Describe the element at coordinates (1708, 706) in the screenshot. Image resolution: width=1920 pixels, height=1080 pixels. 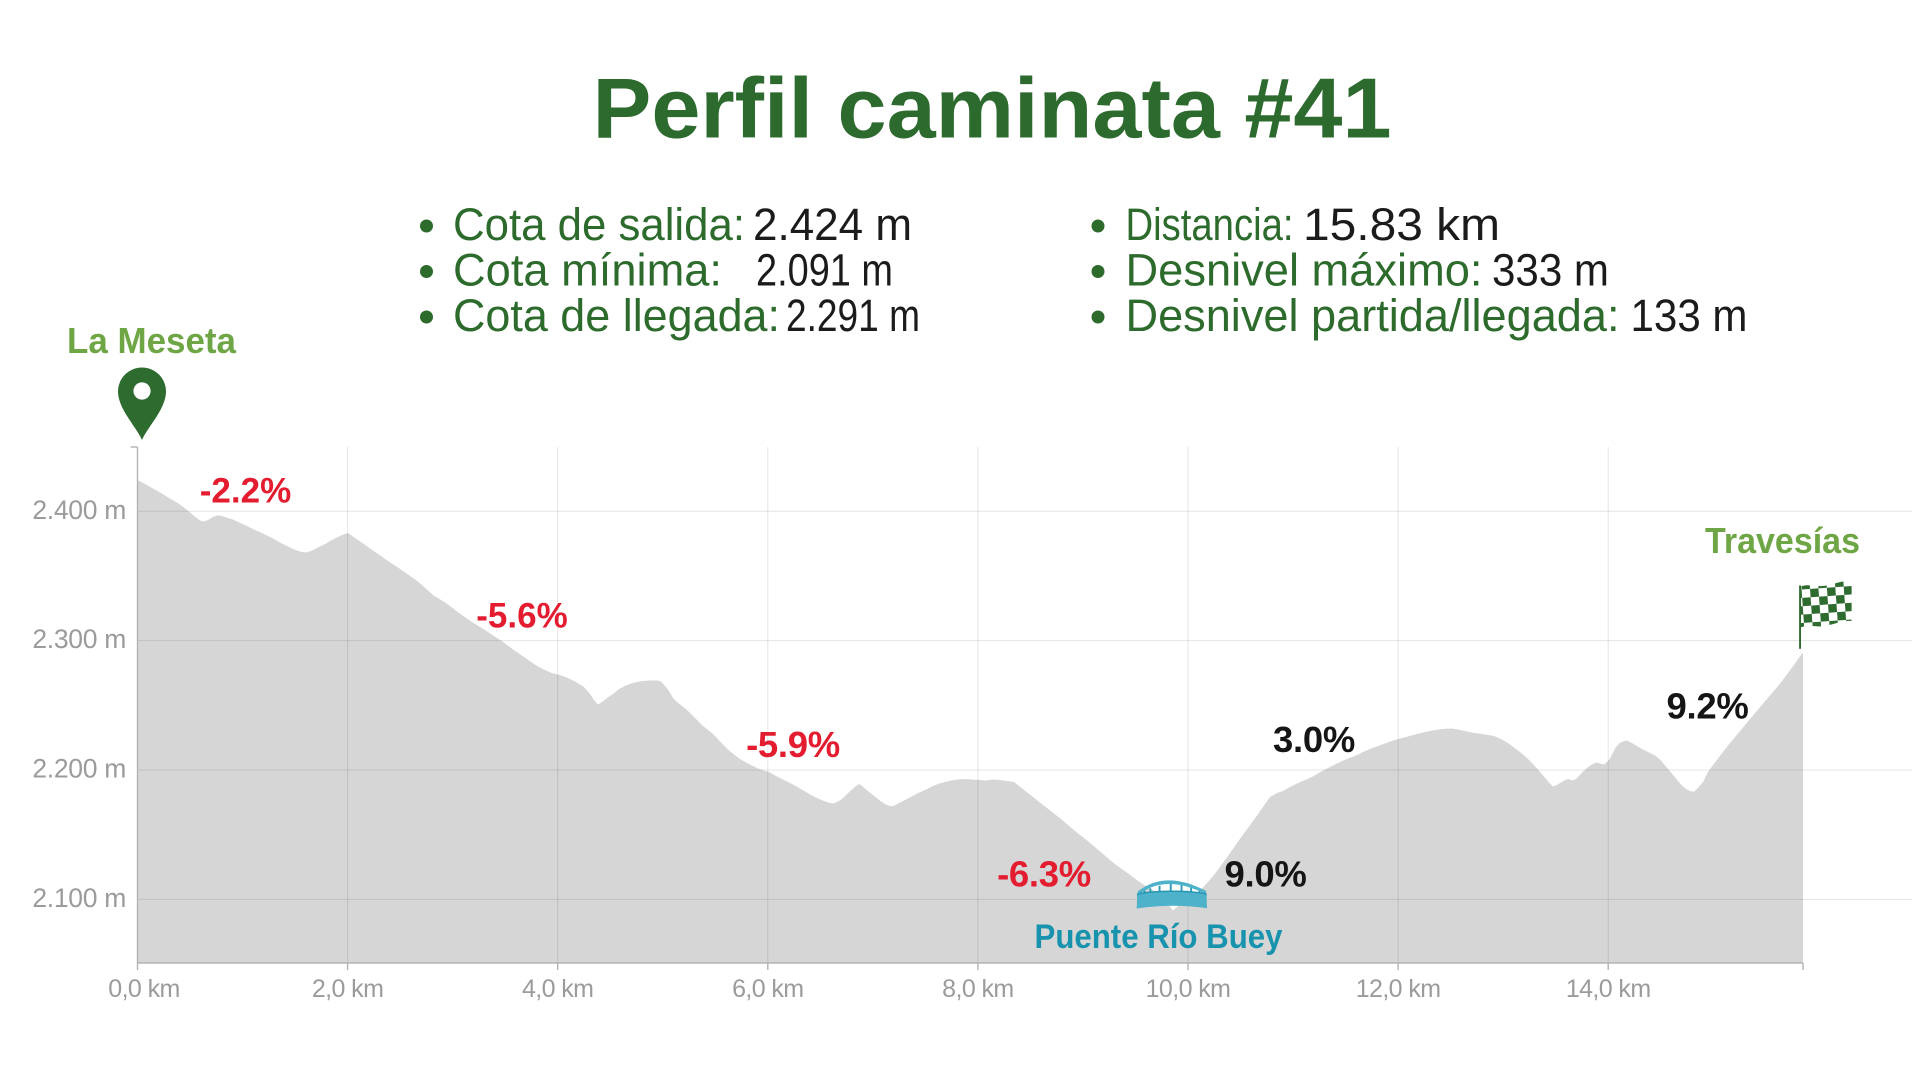
I see `svg-text: 9.2%` at that location.